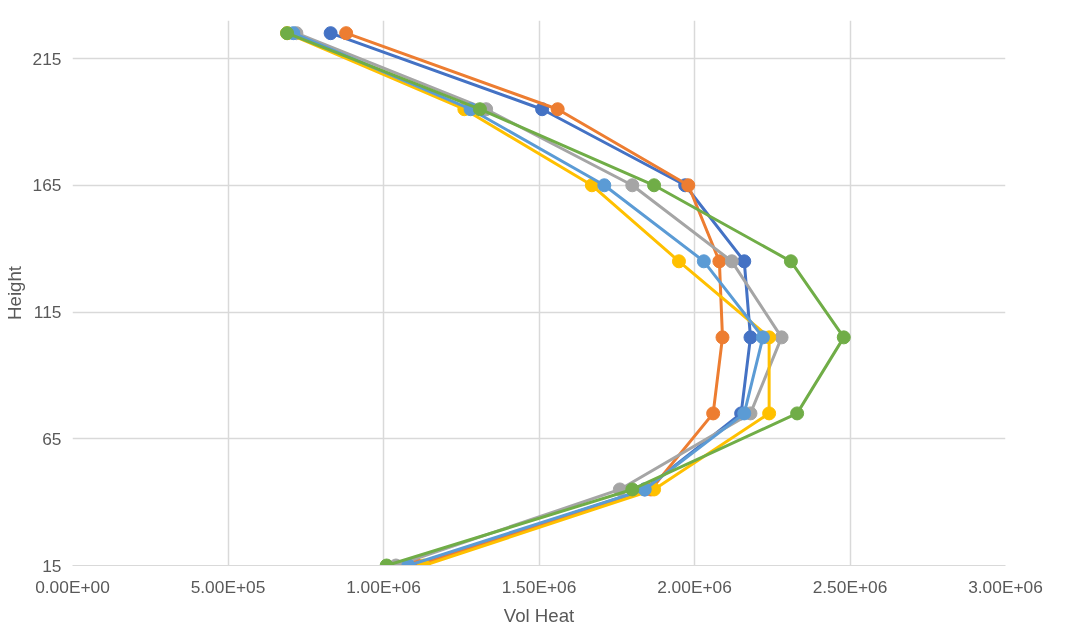 The width and height of the screenshot is (1091, 632). What do you see at coordinates (694, 586) in the screenshot?
I see `x-tick-label: 2.00E+06` at bounding box center [694, 586].